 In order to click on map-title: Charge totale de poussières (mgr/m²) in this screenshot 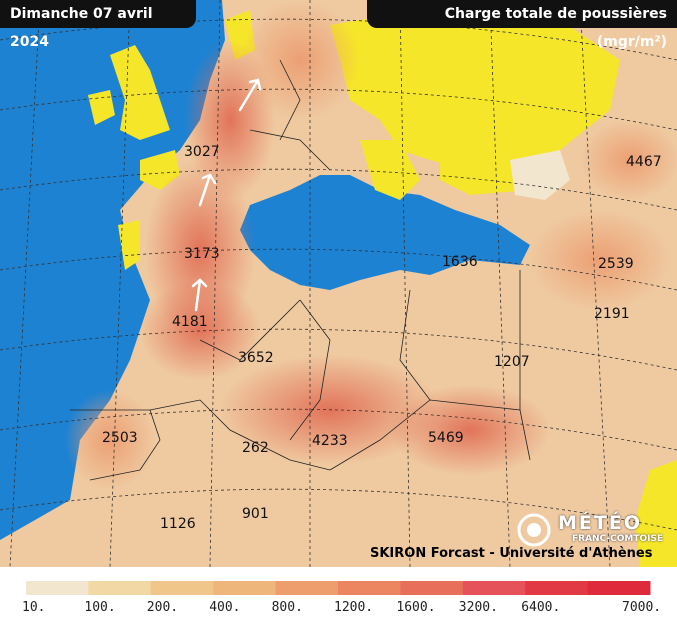, I will do `click(522, 25)`.